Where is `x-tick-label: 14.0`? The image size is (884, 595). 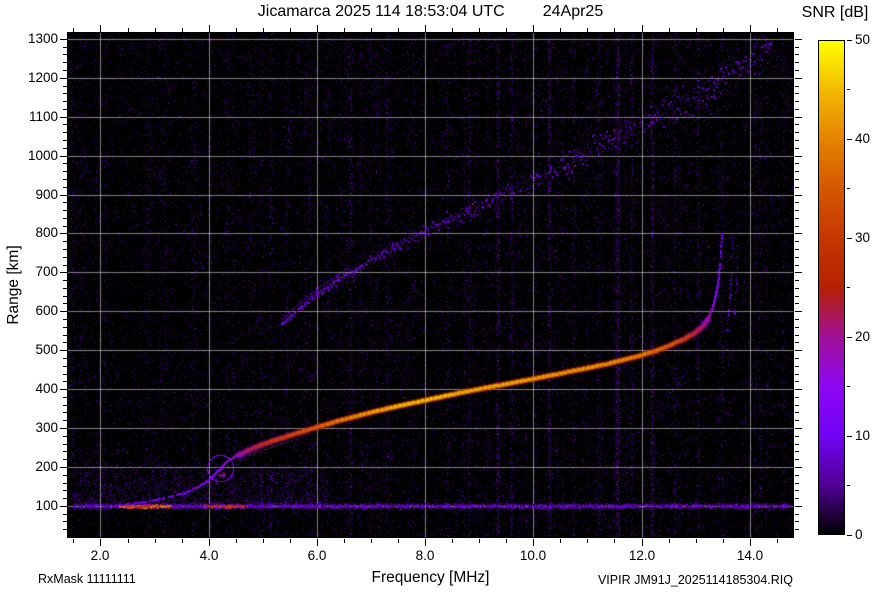
x-tick-label: 14.0 is located at coordinates (750, 555).